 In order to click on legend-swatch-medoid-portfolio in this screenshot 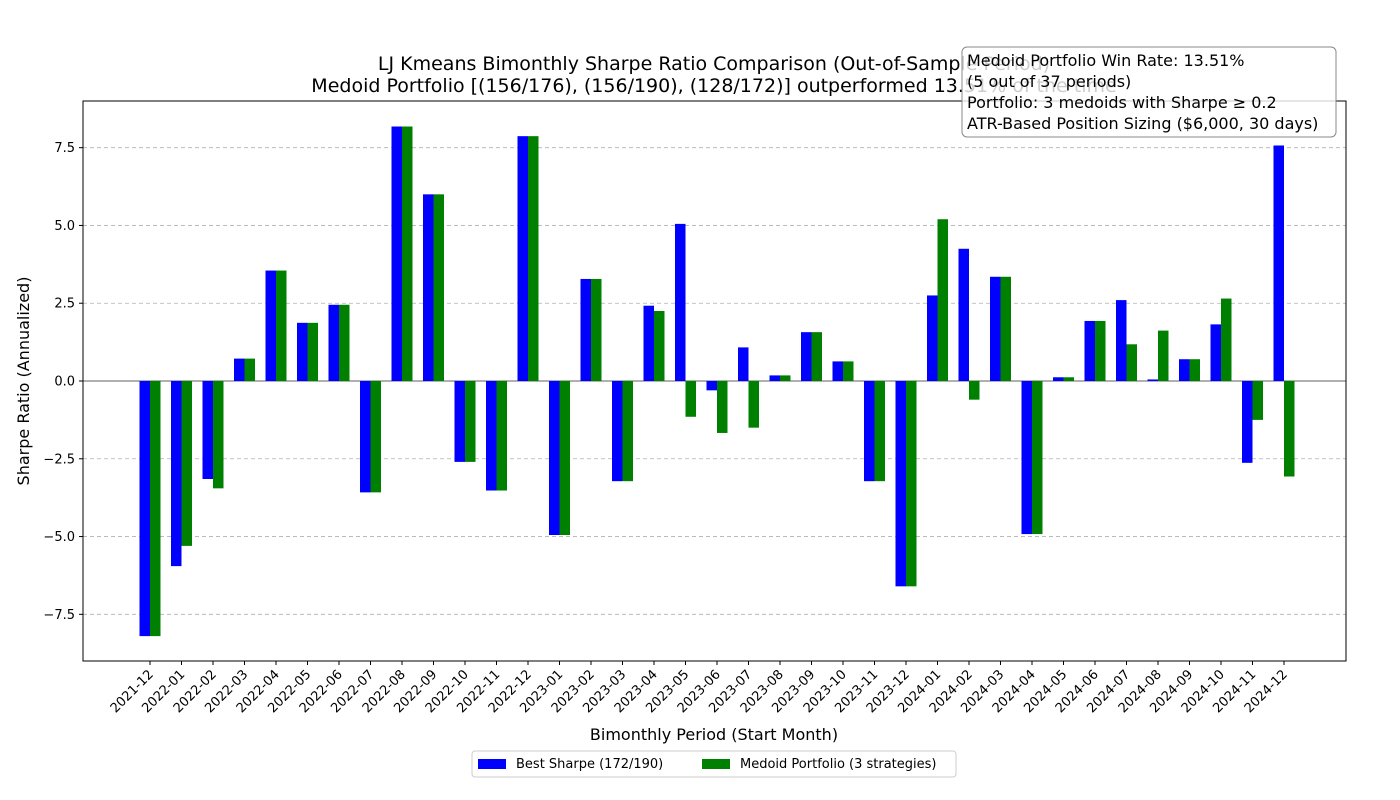, I will do `click(716, 764)`.